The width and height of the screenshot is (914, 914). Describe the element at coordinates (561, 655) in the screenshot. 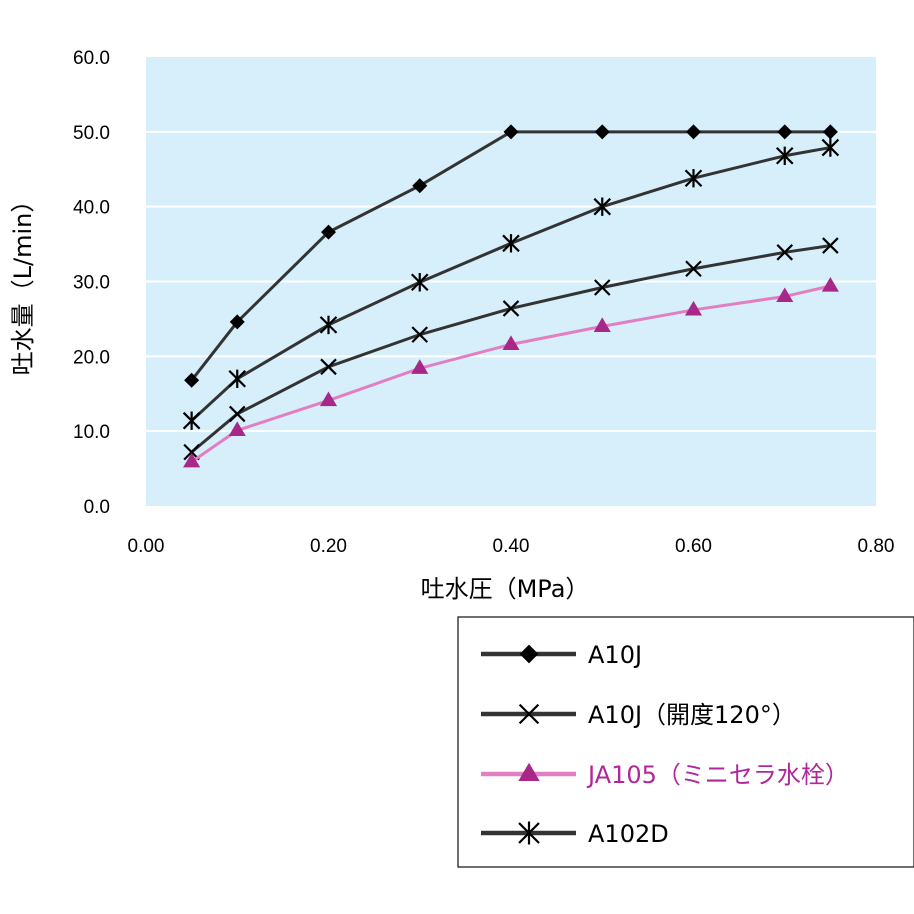

I see `legend-item: A10J` at that location.